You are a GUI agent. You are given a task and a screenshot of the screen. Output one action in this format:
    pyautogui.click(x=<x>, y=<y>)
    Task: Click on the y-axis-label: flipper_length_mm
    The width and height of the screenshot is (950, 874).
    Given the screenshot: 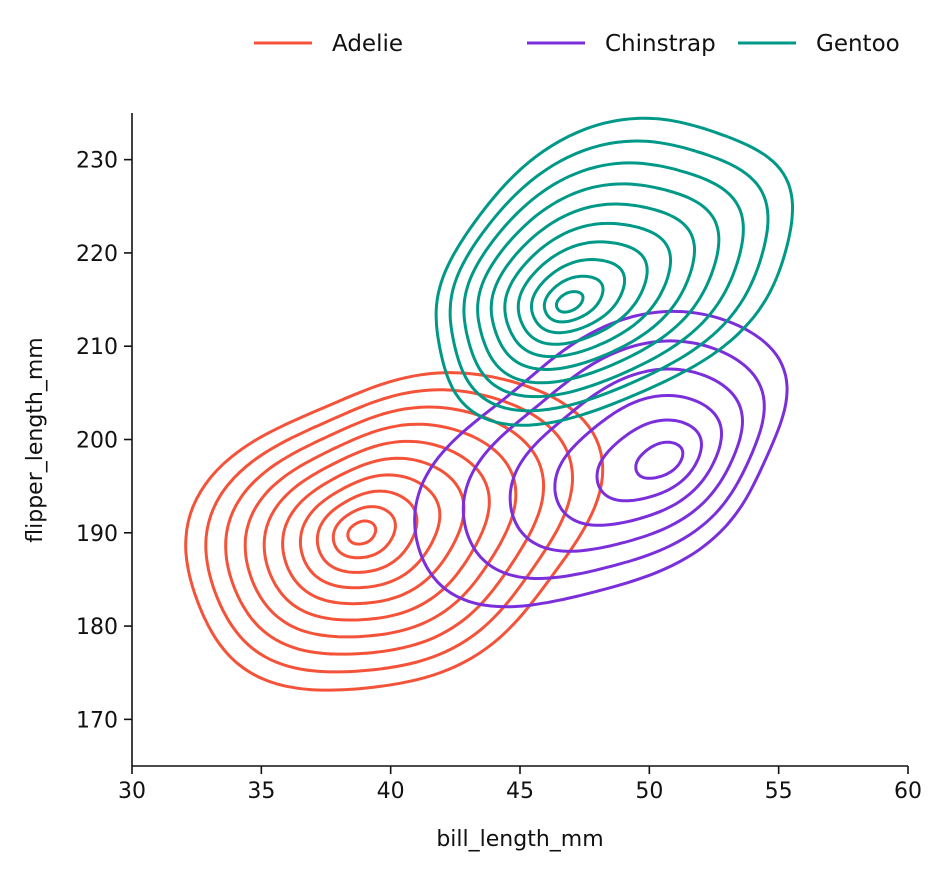 What is the action you would take?
    pyautogui.click(x=35, y=439)
    